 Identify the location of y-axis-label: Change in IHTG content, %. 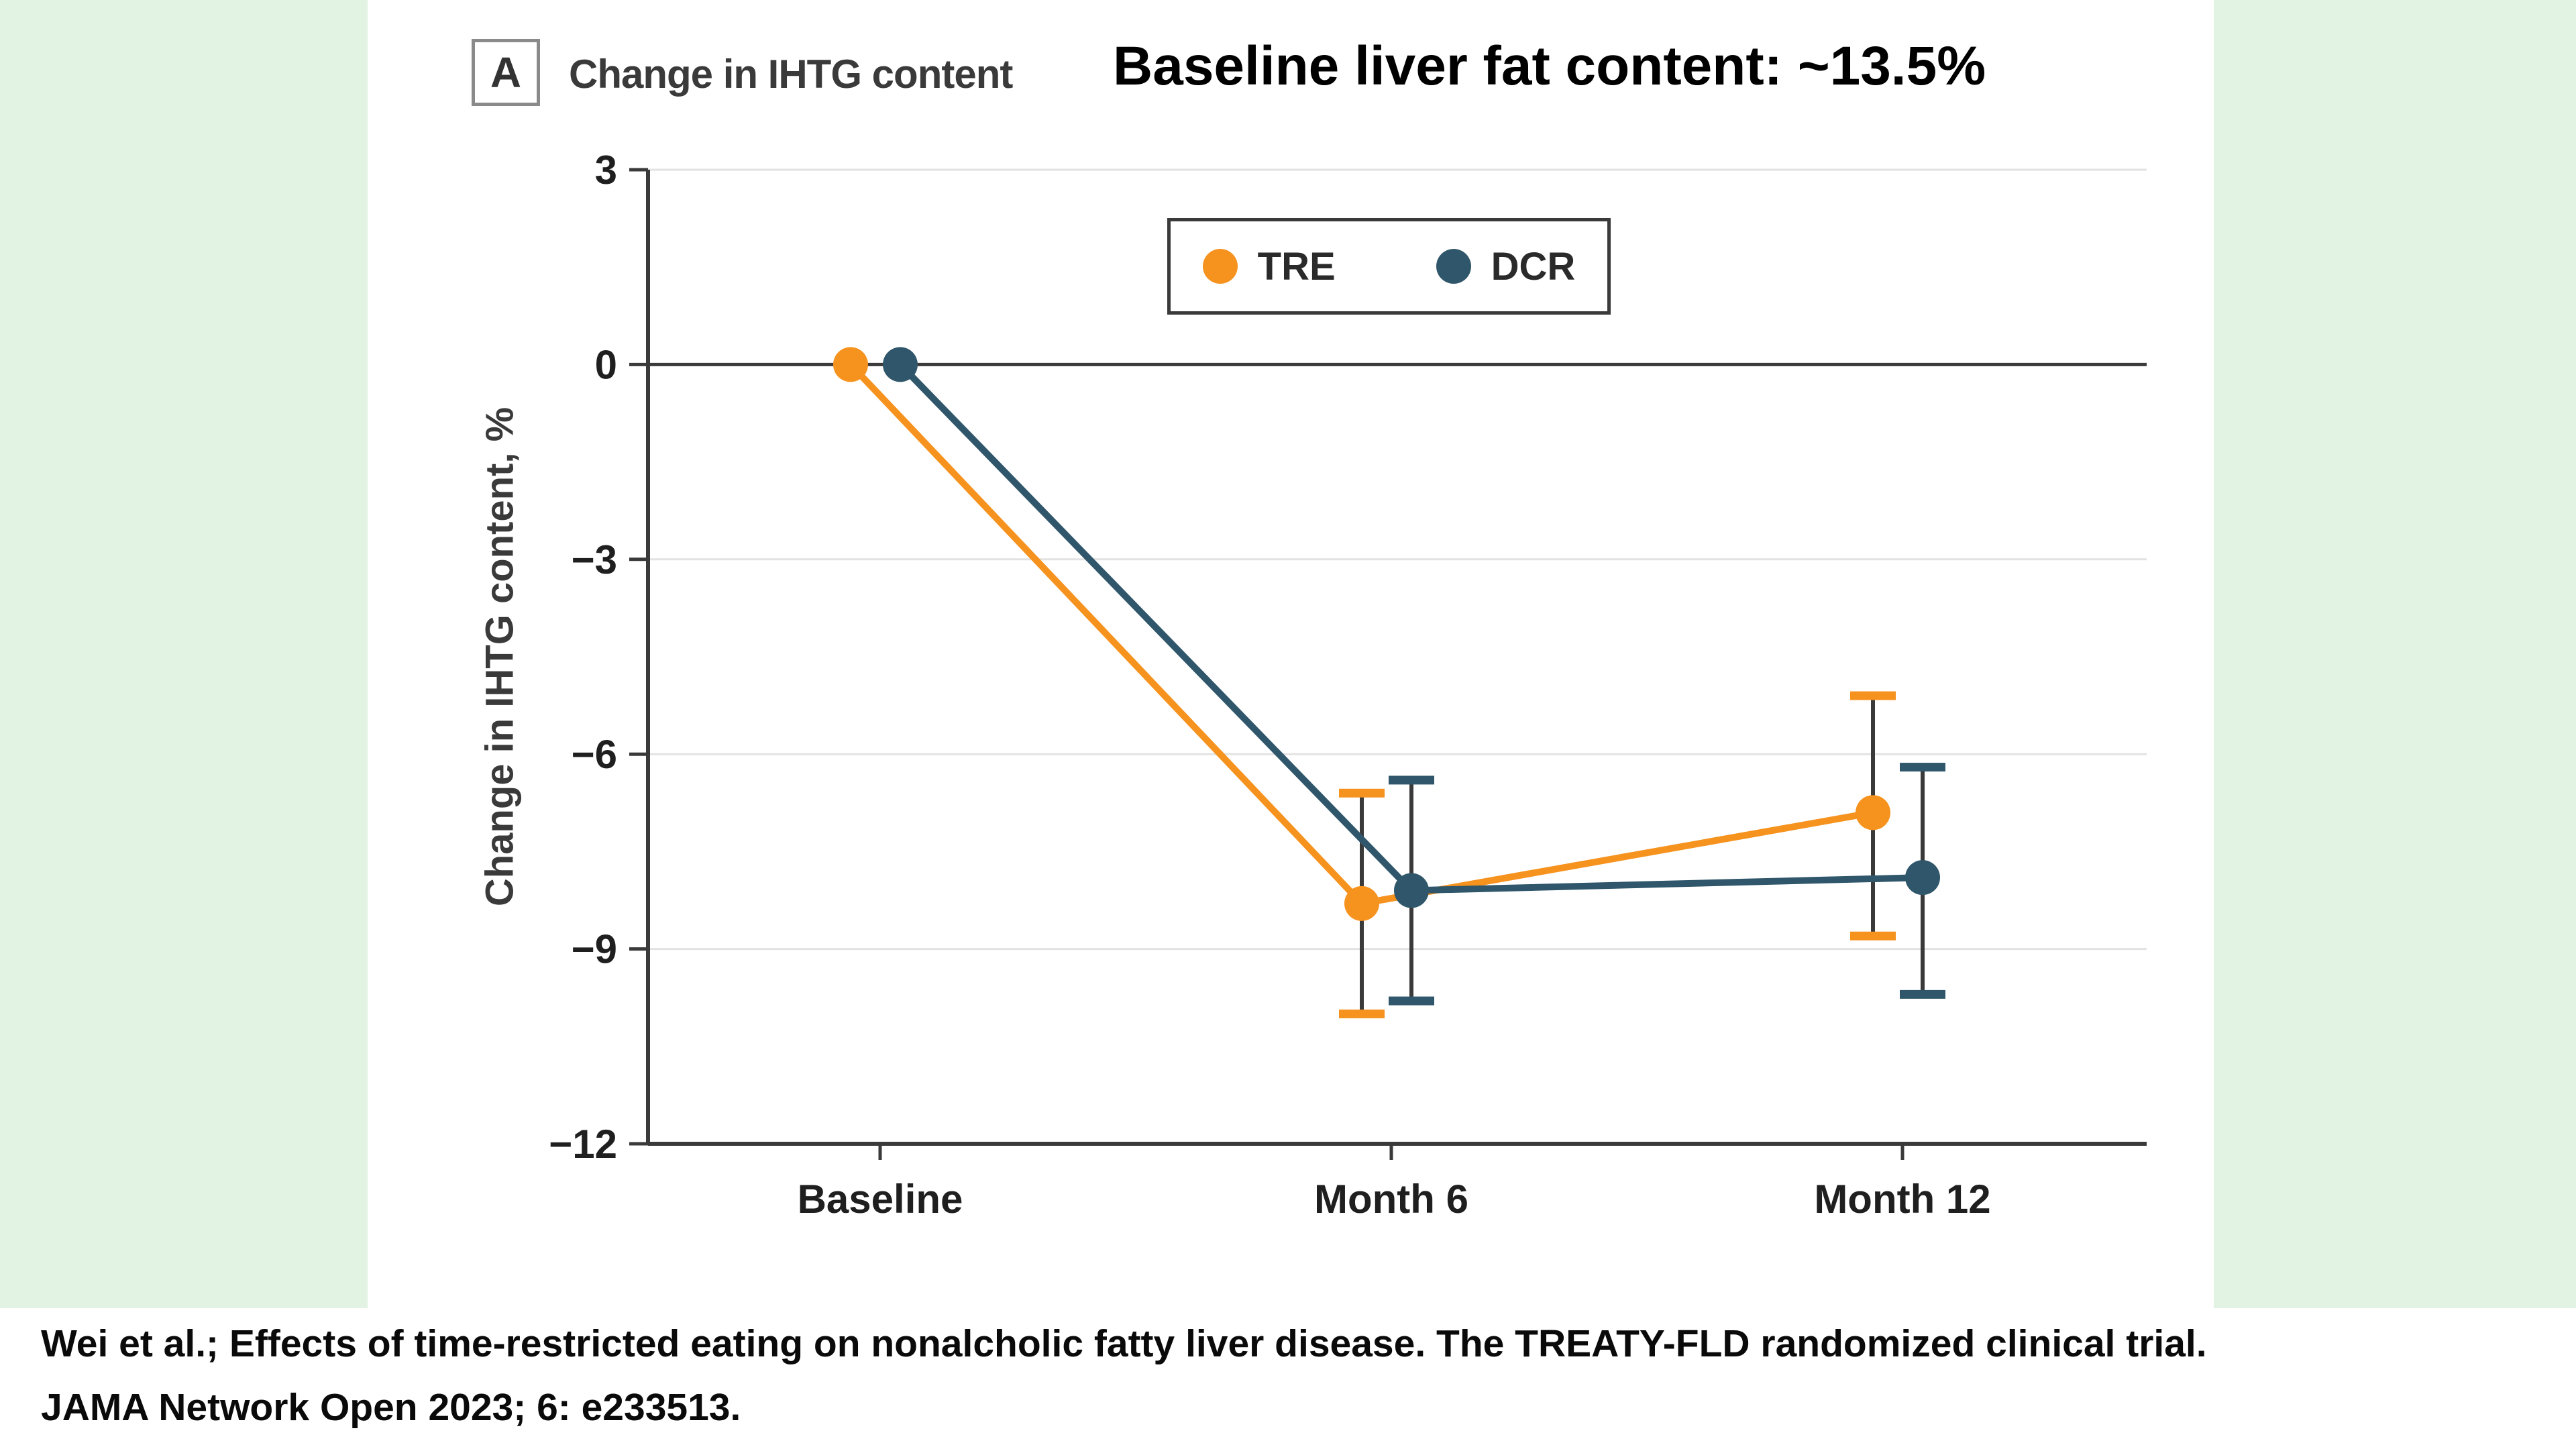
(500, 657).